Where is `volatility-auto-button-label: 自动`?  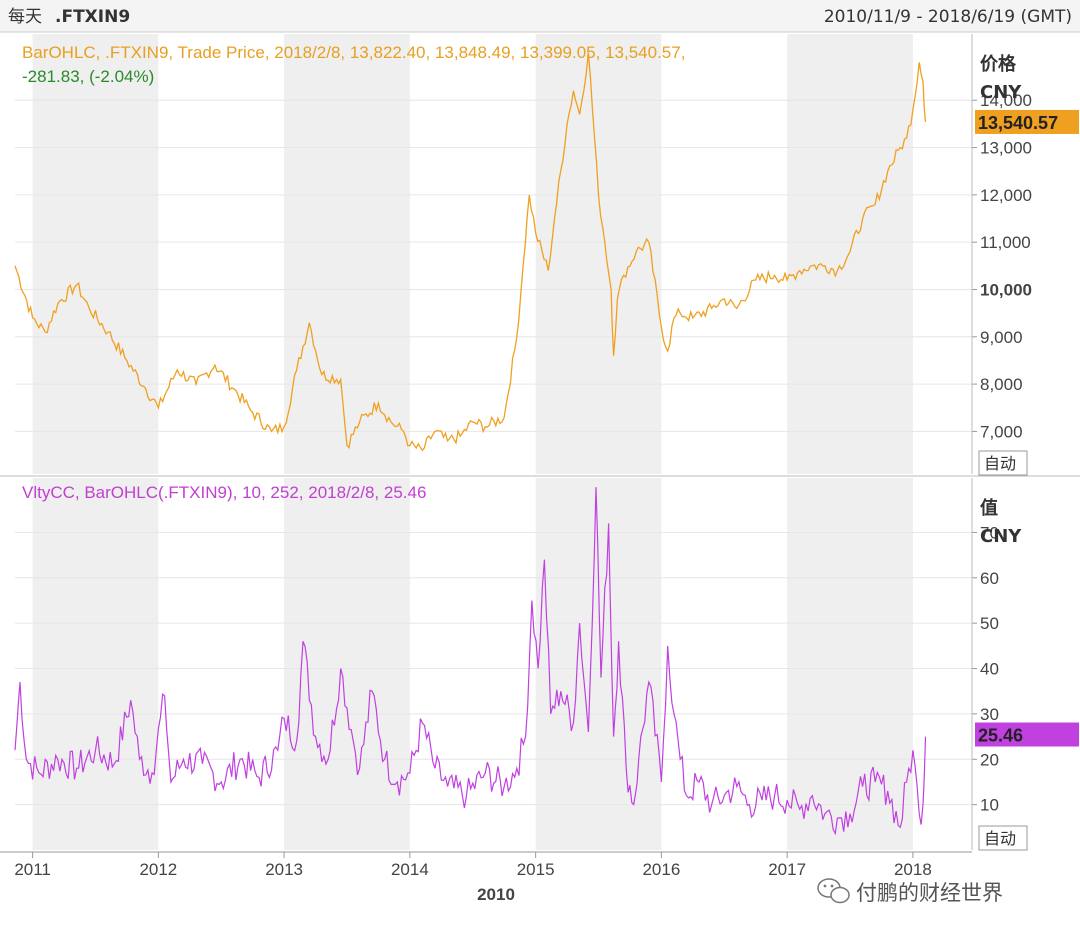 volatility-auto-button-label: 自动 is located at coordinates (1000, 838).